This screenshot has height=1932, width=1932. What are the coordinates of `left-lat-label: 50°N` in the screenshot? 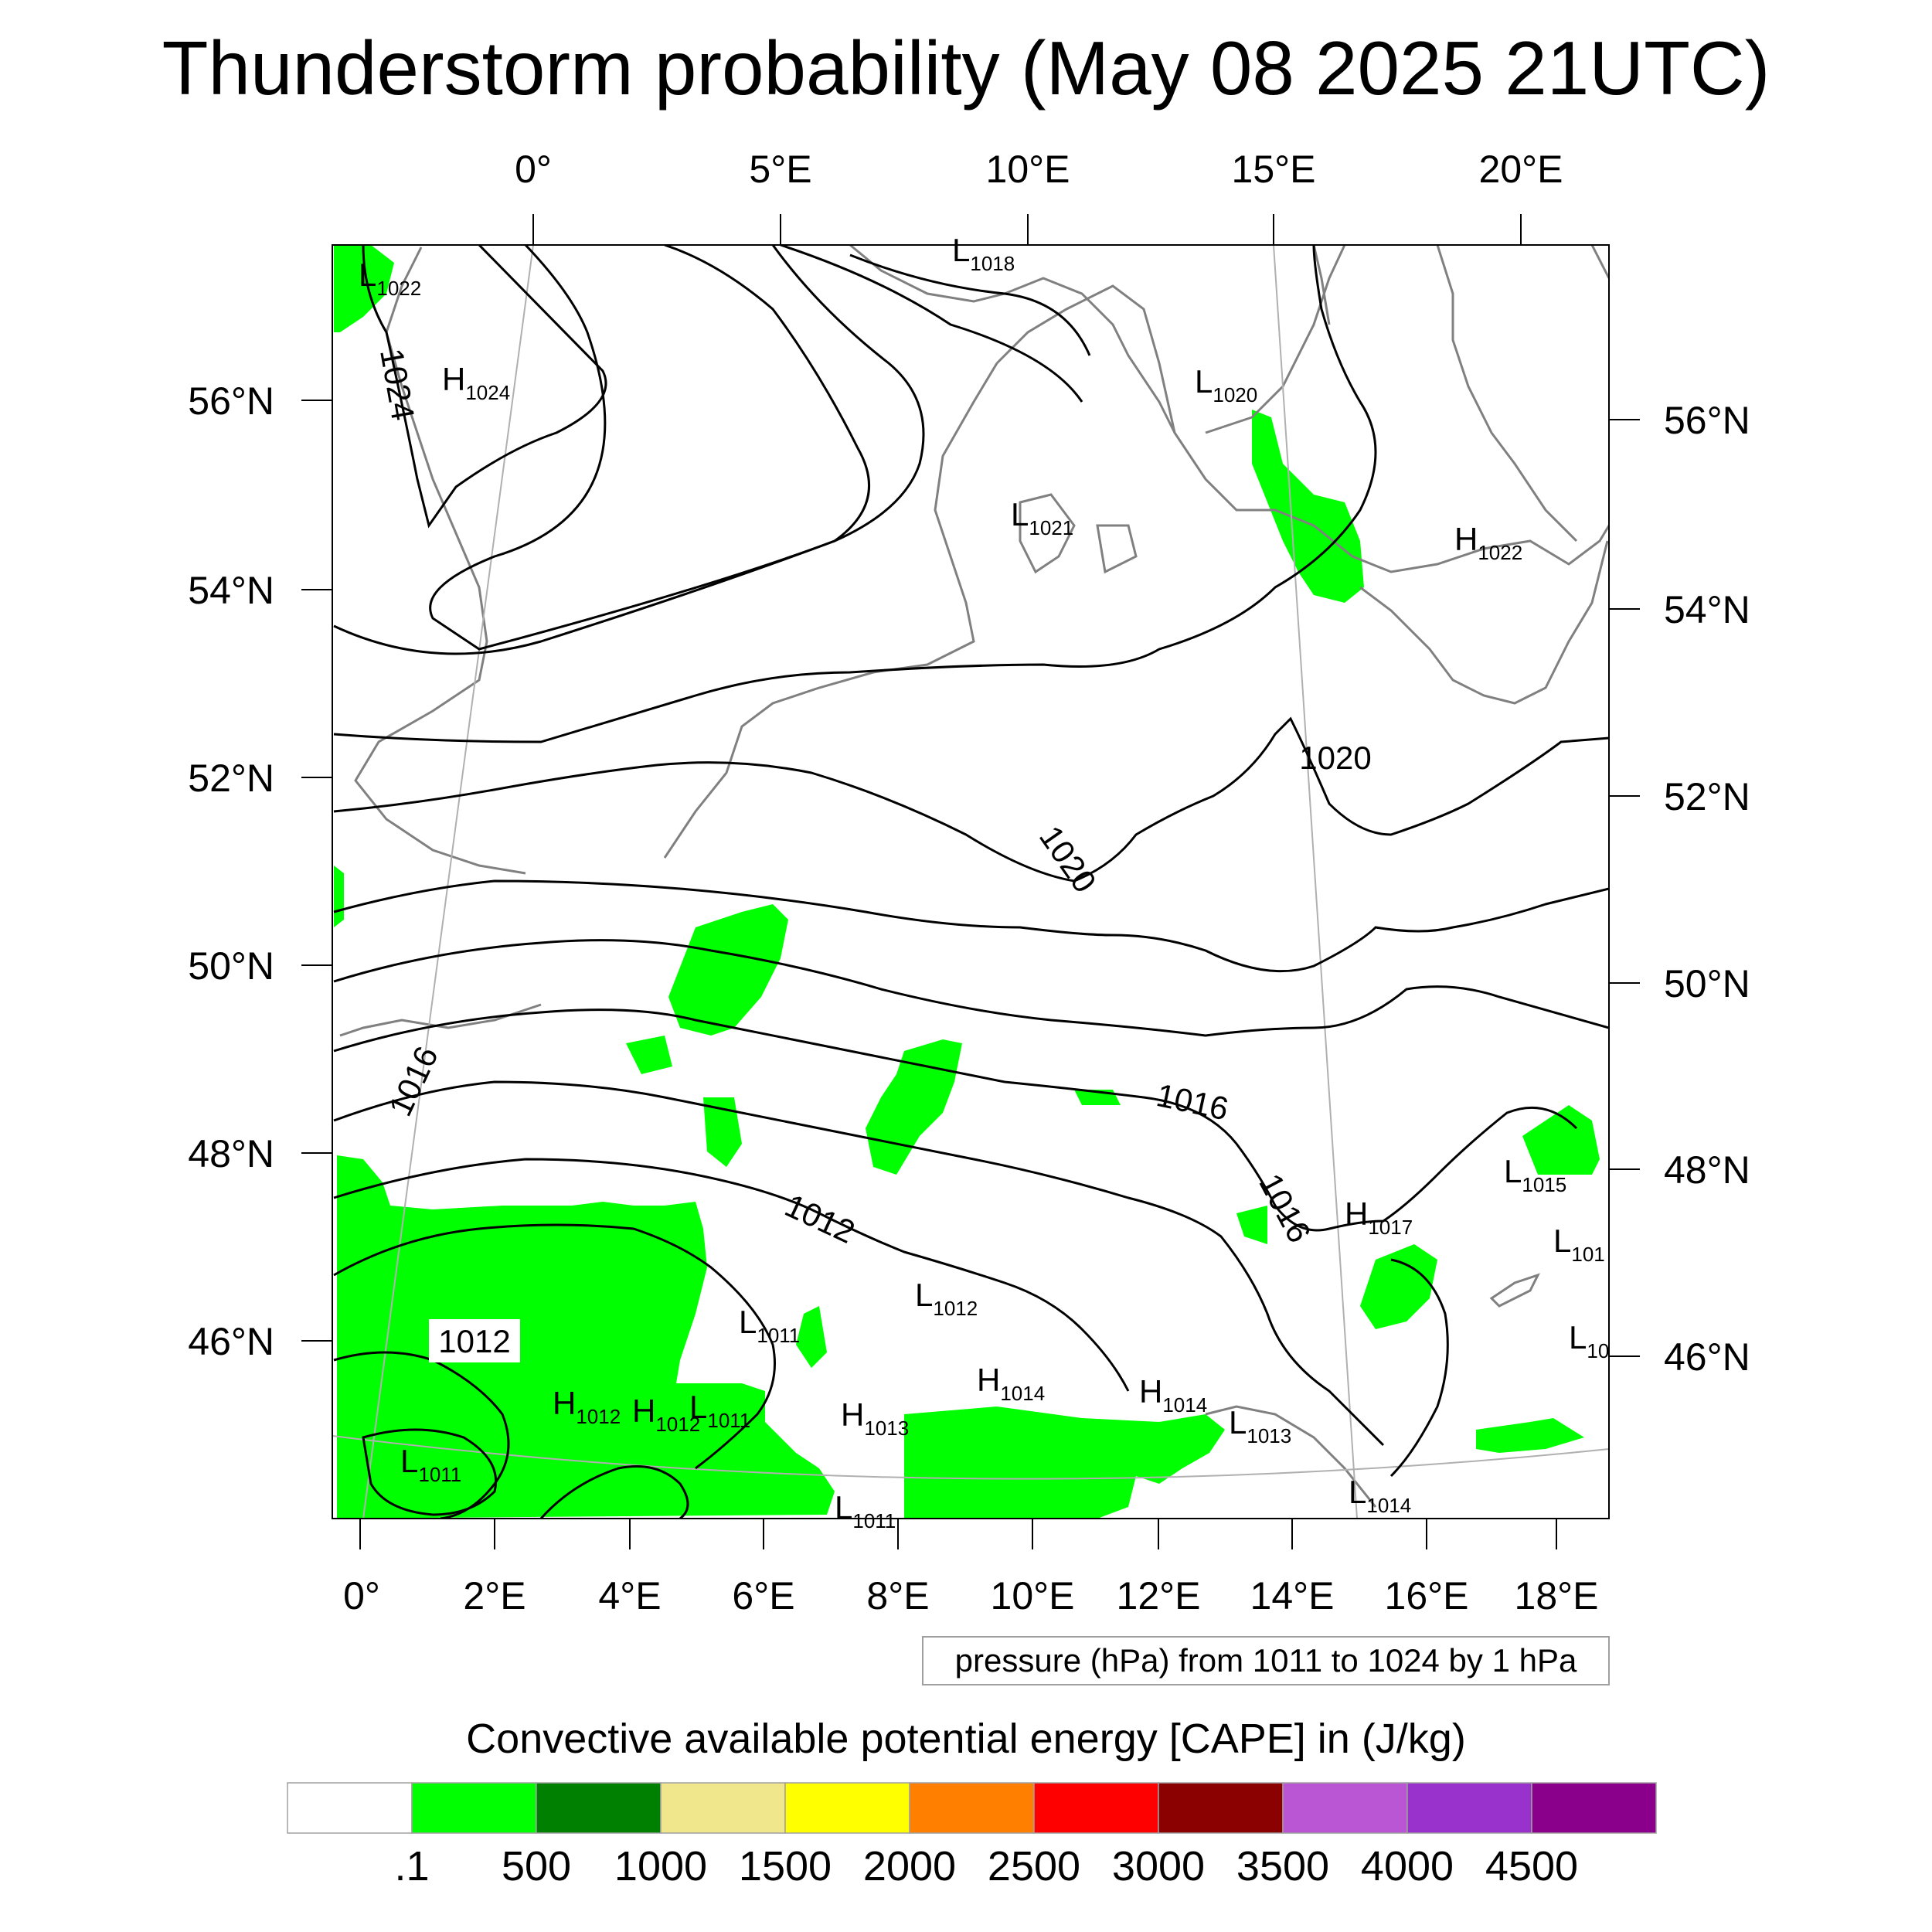 It's located at (231, 966).